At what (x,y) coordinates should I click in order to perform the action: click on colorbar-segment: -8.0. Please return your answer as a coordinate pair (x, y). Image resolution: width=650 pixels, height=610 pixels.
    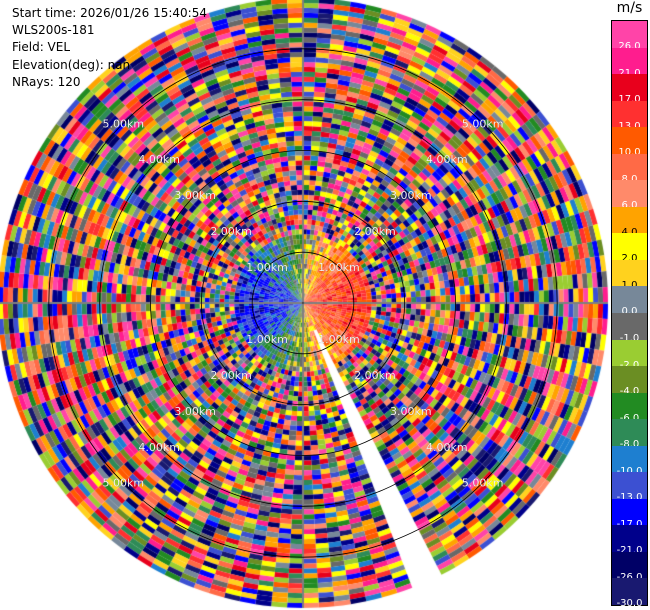
    Looking at the image, I should click on (629, 434).